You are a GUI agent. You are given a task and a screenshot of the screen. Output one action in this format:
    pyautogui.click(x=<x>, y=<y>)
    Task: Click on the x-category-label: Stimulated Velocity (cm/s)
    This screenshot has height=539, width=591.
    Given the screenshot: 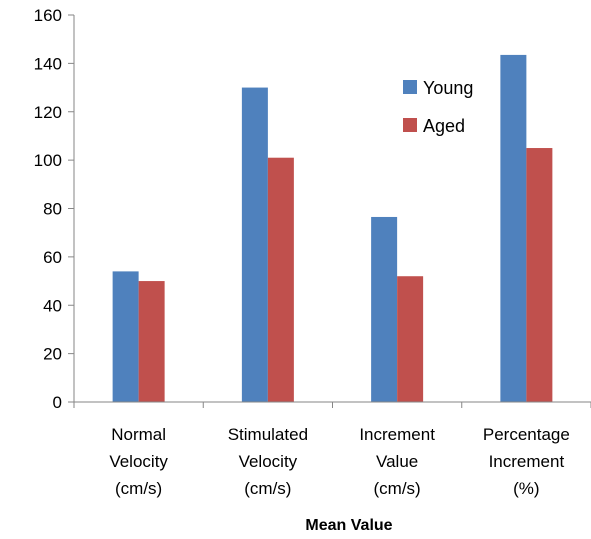 What is the action you would take?
    pyautogui.click(x=268, y=461)
    